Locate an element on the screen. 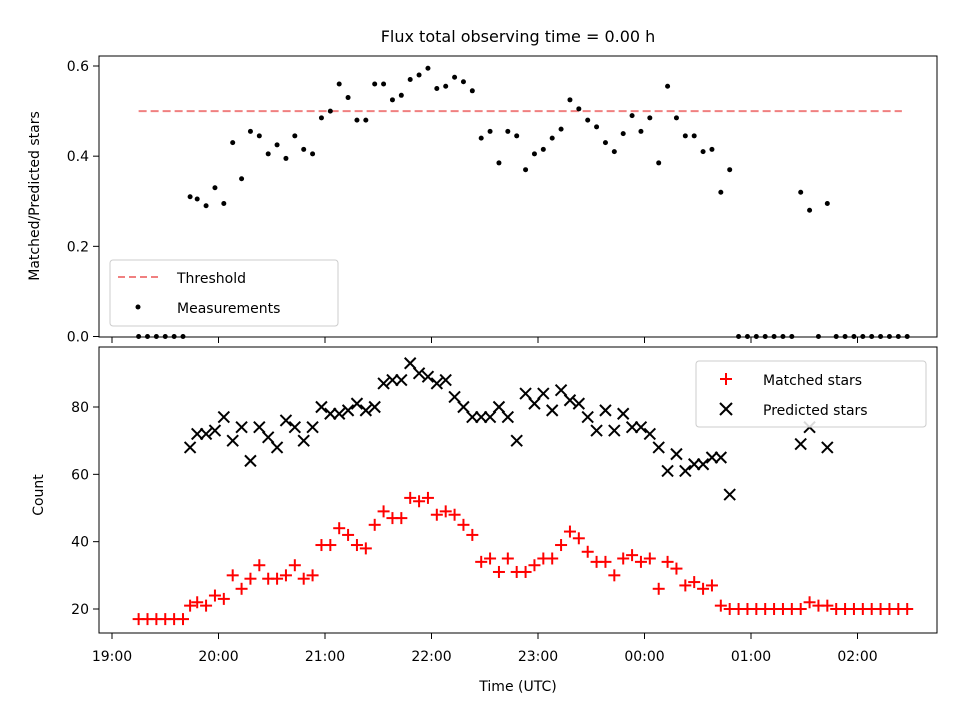 The height and width of the screenshot is (720, 960). bottom-x-tick-label: 22:00 is located at coordinates (431, 657).